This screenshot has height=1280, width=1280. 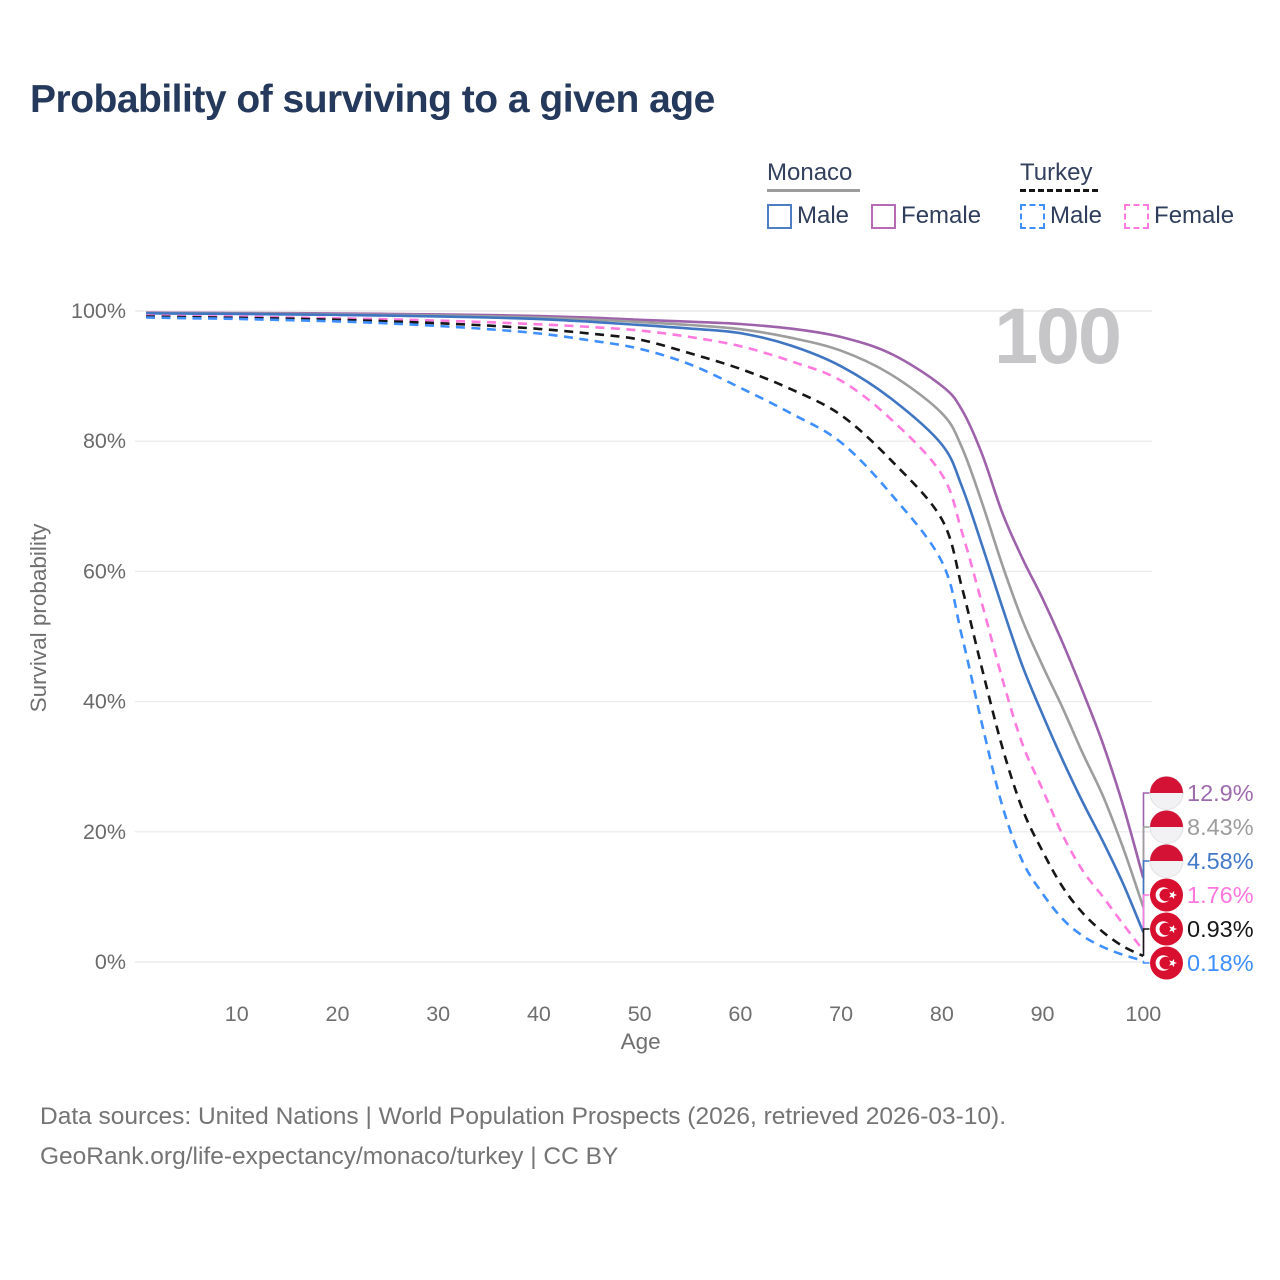 I want to click on turkey-male-swatch-icon, so click(x=1032, y=216).